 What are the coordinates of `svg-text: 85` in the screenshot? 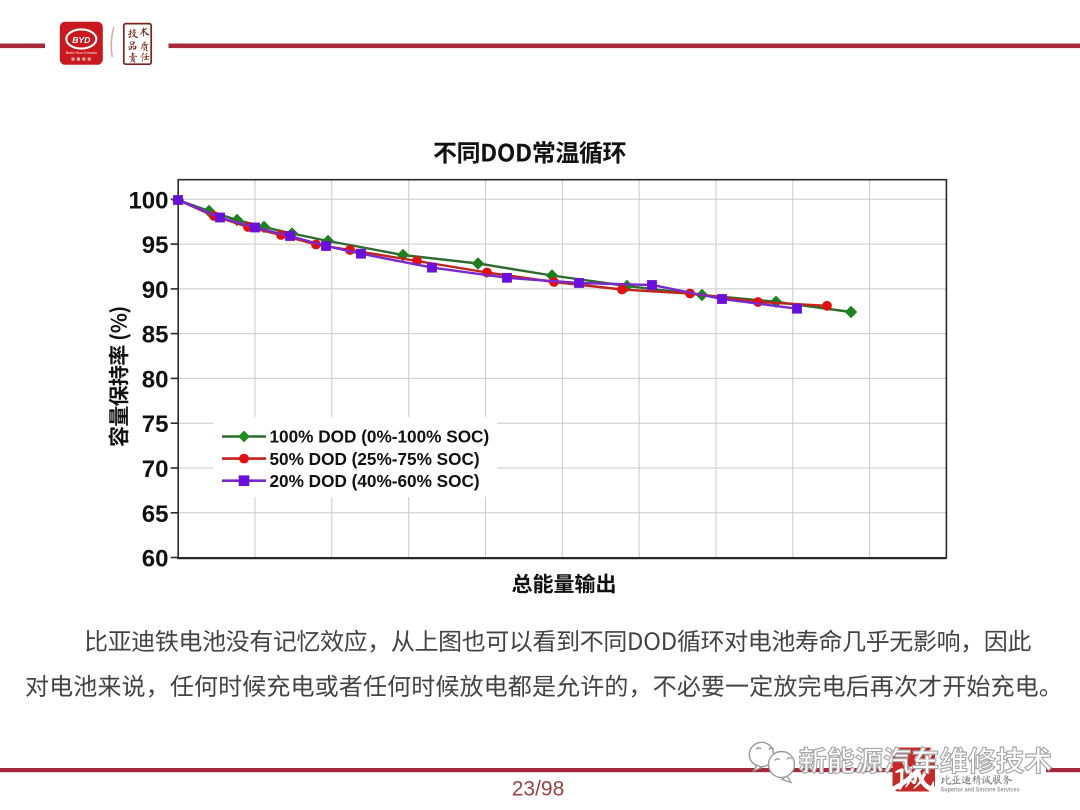 It's located at (155, 335).